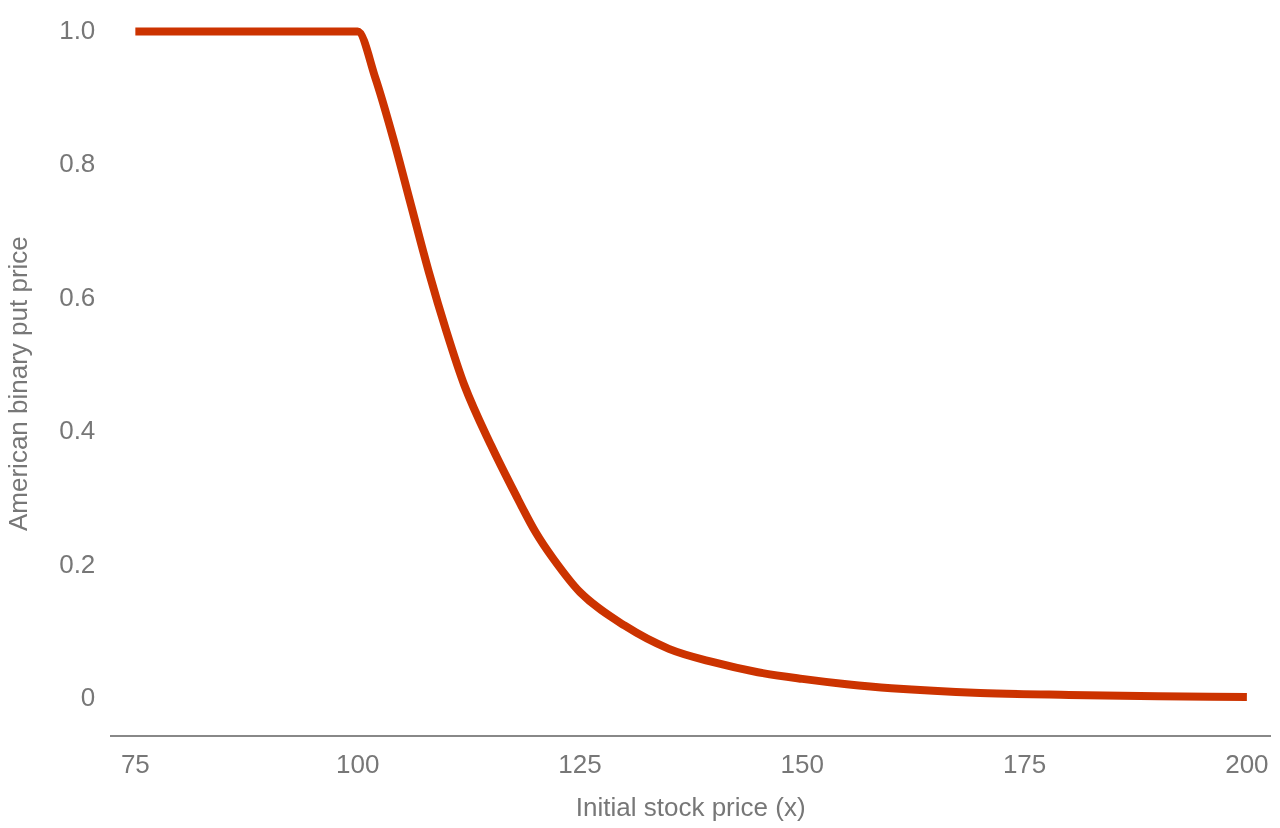  I want to click on x-tick-label: 175, so click(1024, 764).